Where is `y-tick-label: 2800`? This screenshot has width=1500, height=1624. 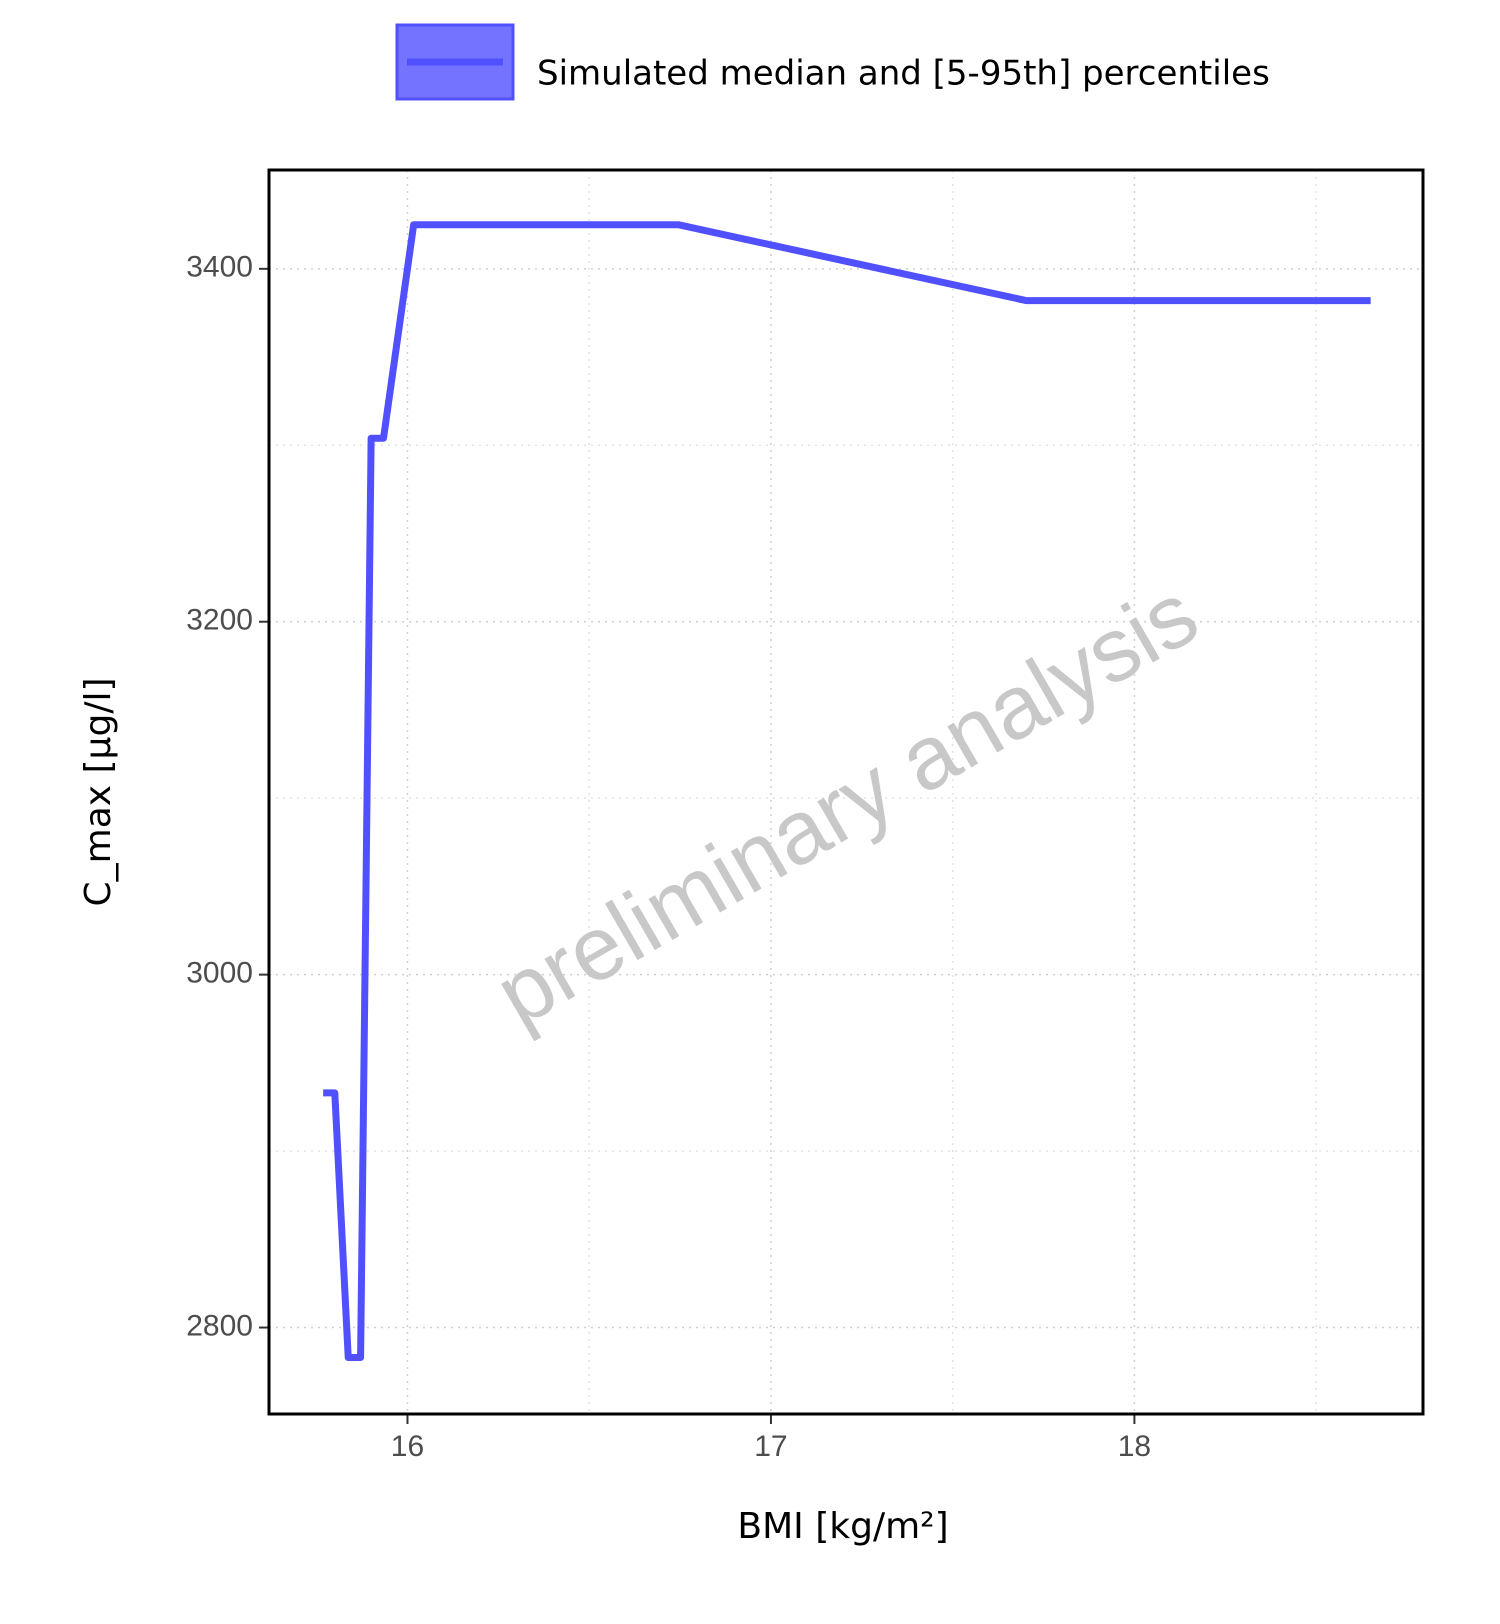 y-tick-label: 2800 is located at coordinates (219, 1325).